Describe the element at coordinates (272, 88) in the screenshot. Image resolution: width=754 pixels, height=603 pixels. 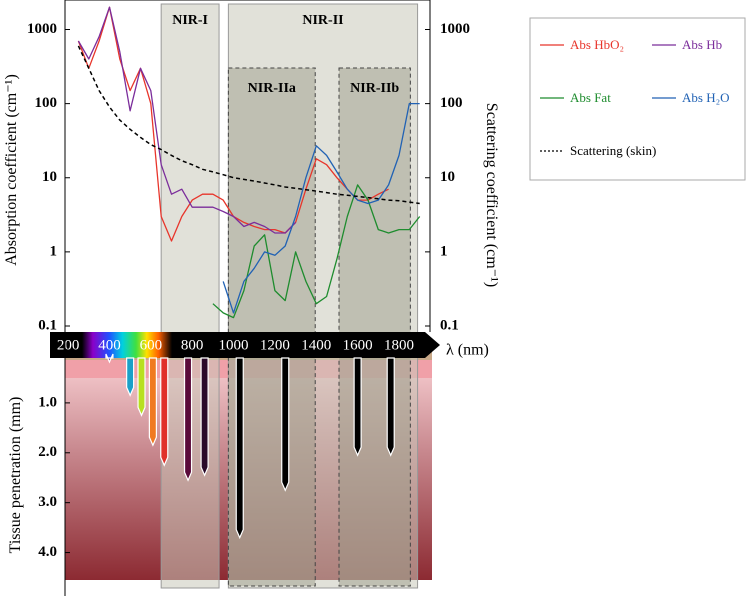
I see `band-label: NIR-IIa` at that location.